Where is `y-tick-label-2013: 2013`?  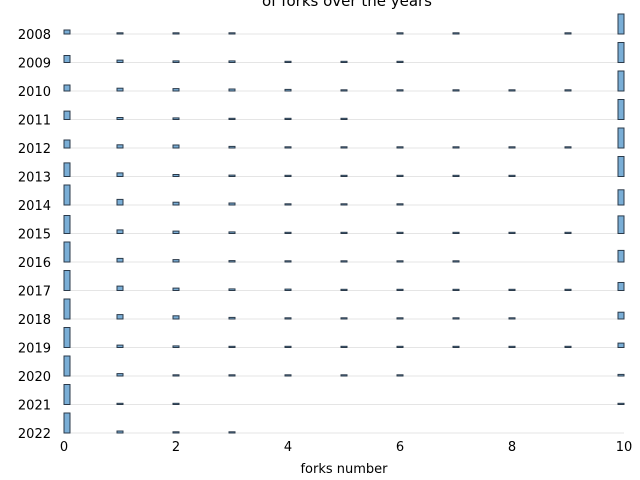
y-tick-label-2013: 2013 is located at coordinates (34, 178).